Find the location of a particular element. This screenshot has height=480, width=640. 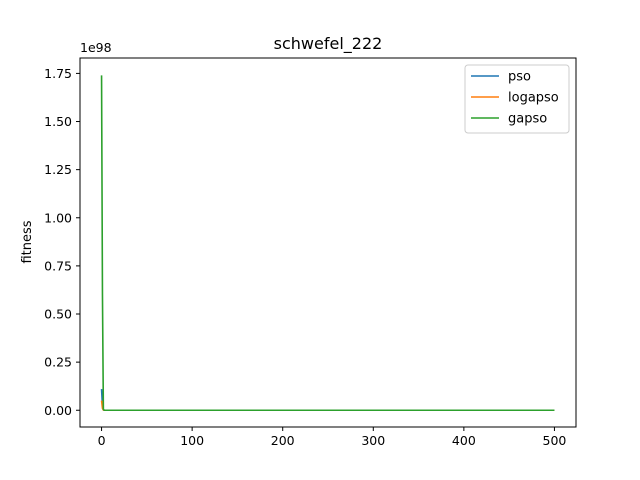

y-tick-label: 0.75 is located at coordinates (58, 265).